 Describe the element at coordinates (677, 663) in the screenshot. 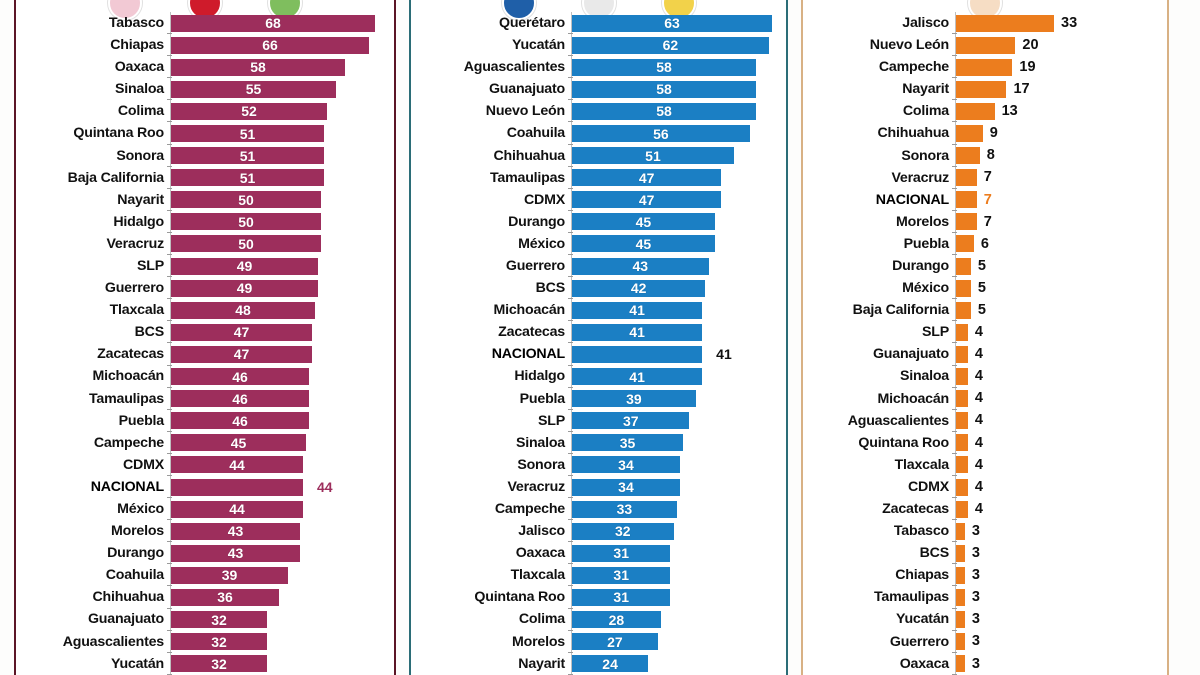

I see `bar-track: 24` at that location.